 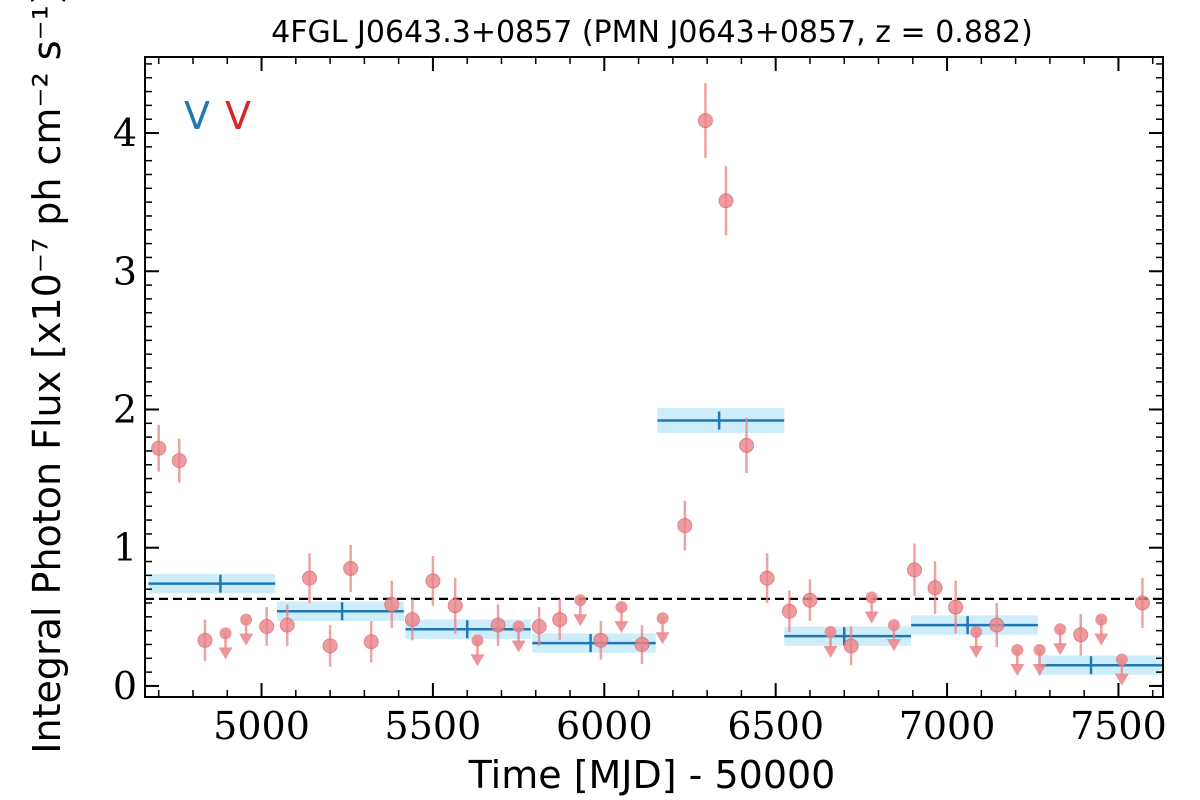 What do you see at coordinates (261, 726) in the screenshot?
I see `x-tick-label-0: 5000` at bounding box center [261, 726].